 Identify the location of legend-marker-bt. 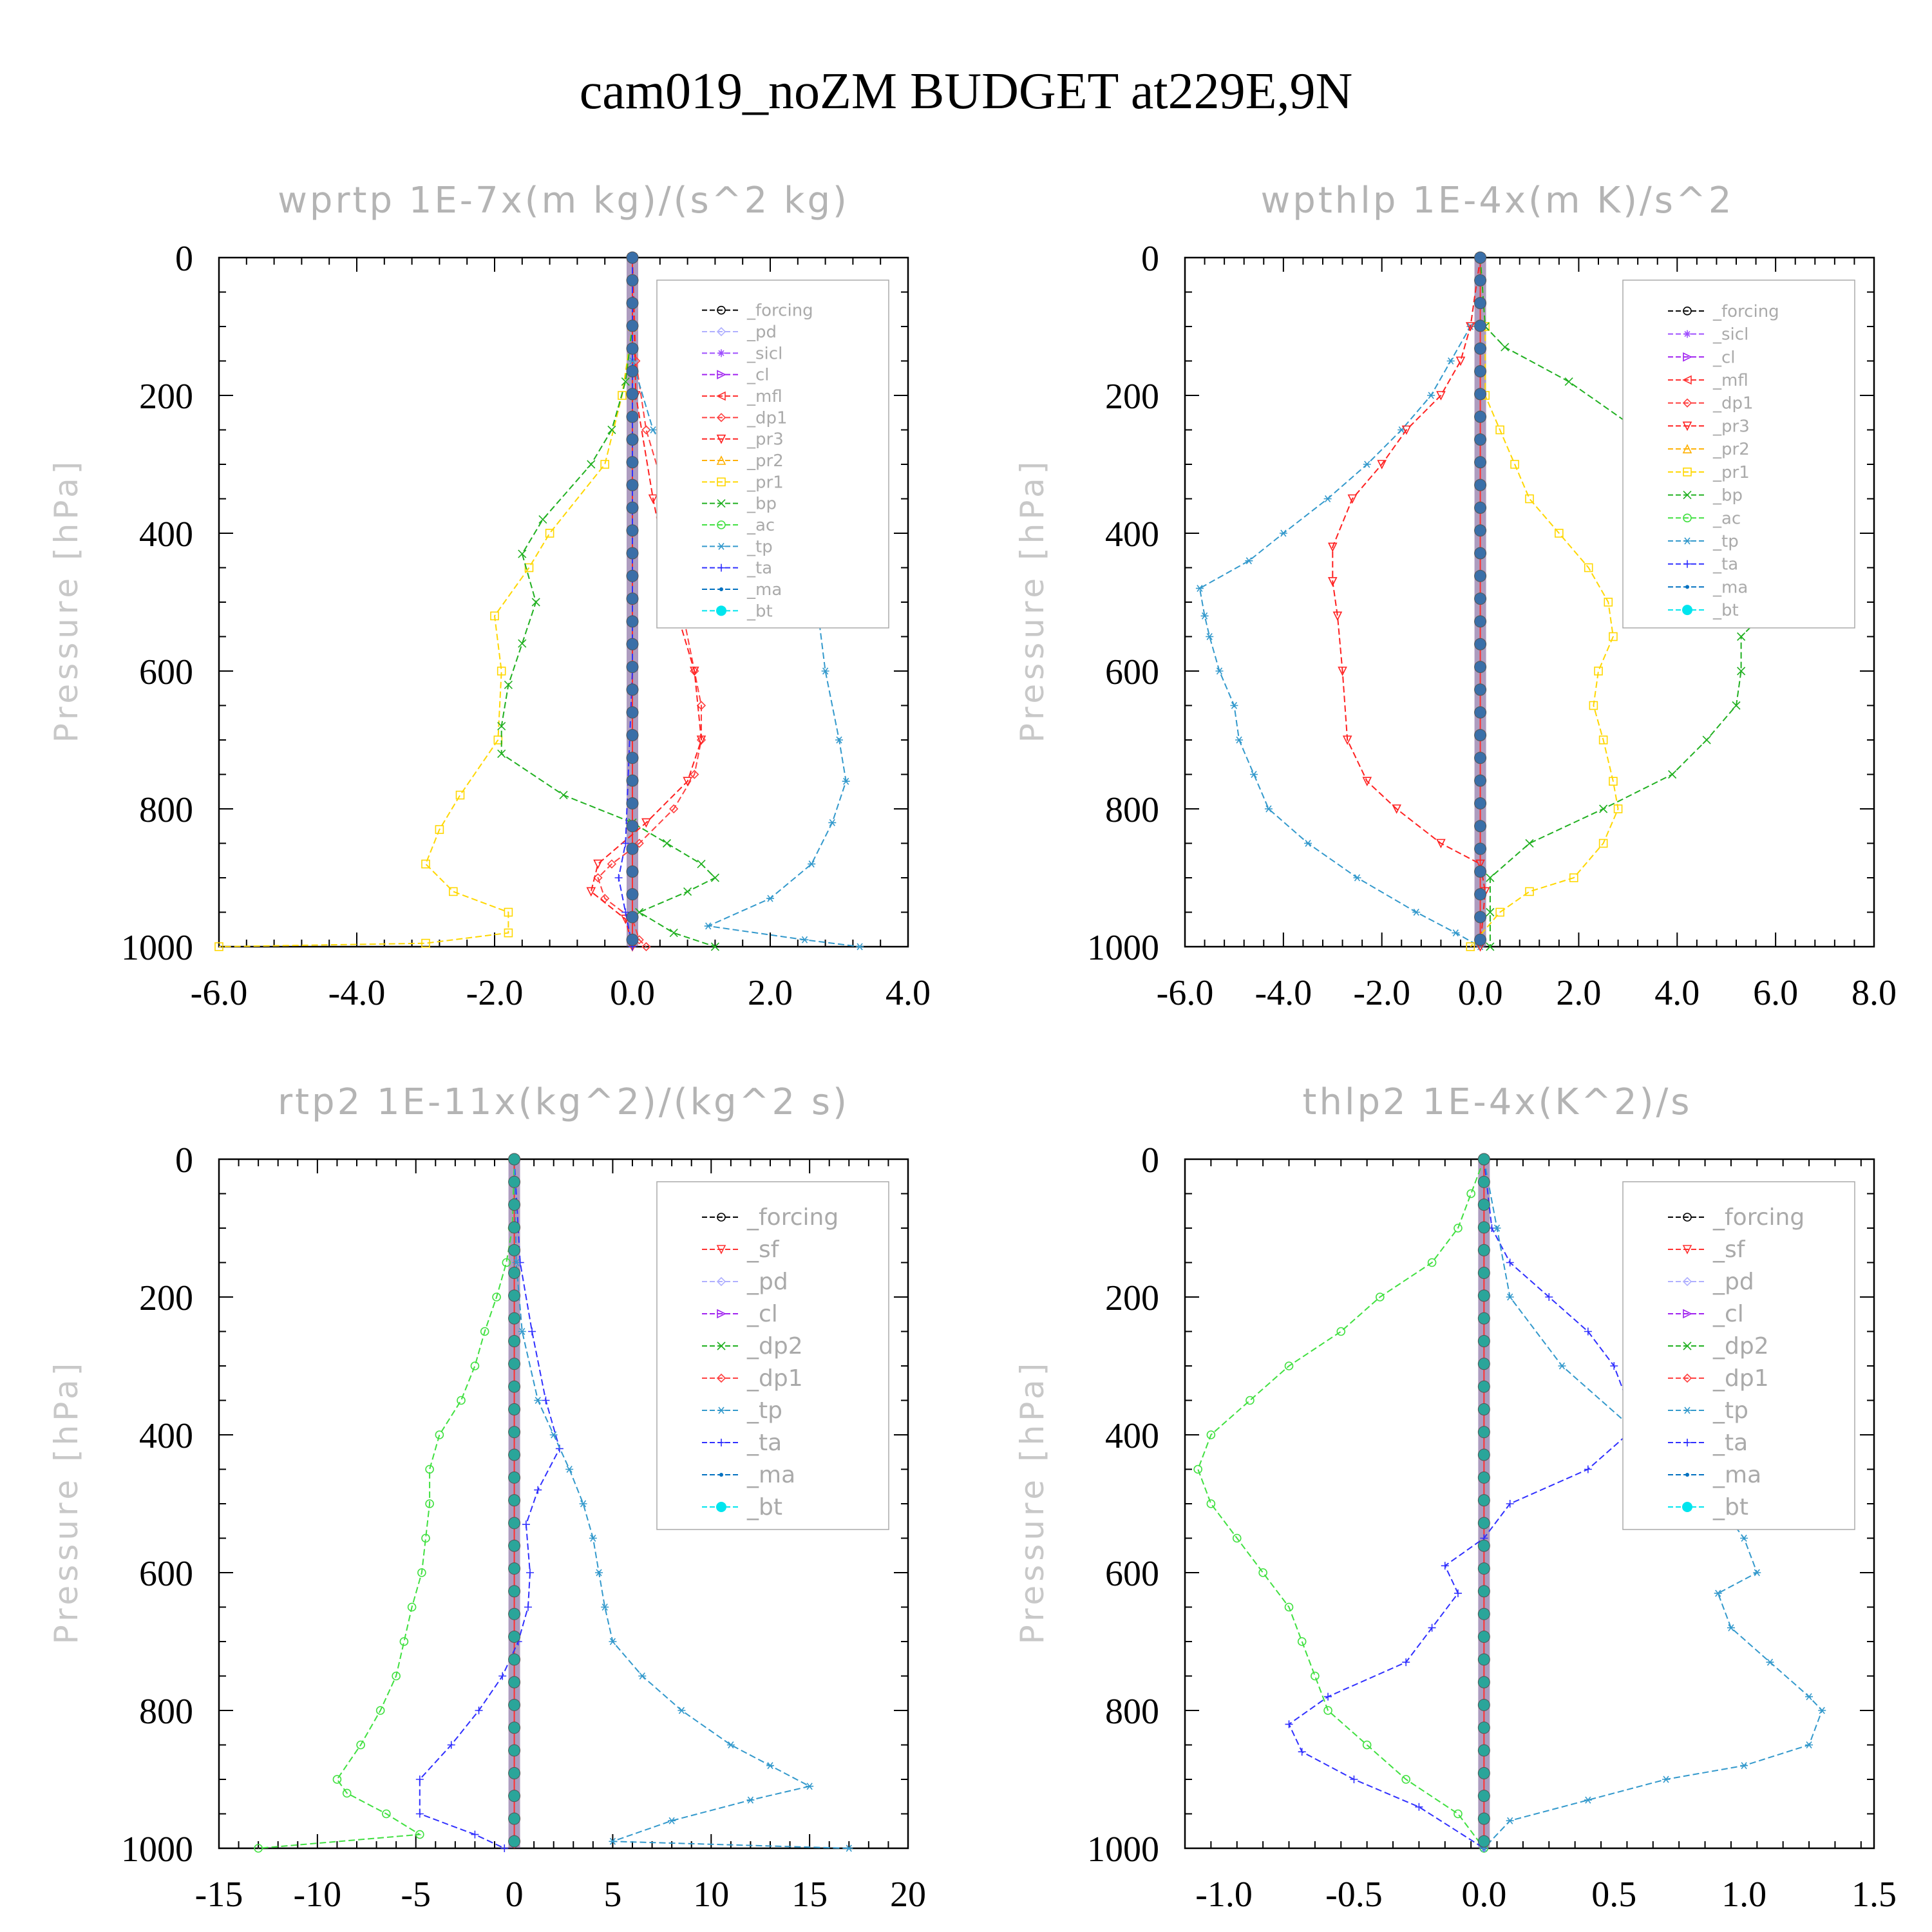
(721, 610).